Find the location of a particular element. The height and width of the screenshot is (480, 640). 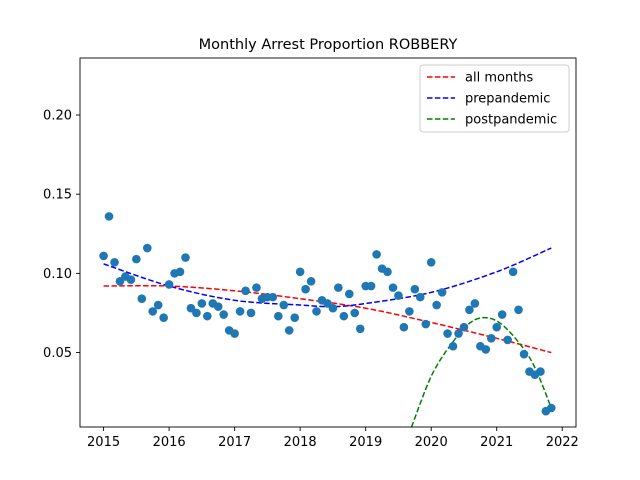

fit-line-prepandemic is located at coordinates (327, 277).